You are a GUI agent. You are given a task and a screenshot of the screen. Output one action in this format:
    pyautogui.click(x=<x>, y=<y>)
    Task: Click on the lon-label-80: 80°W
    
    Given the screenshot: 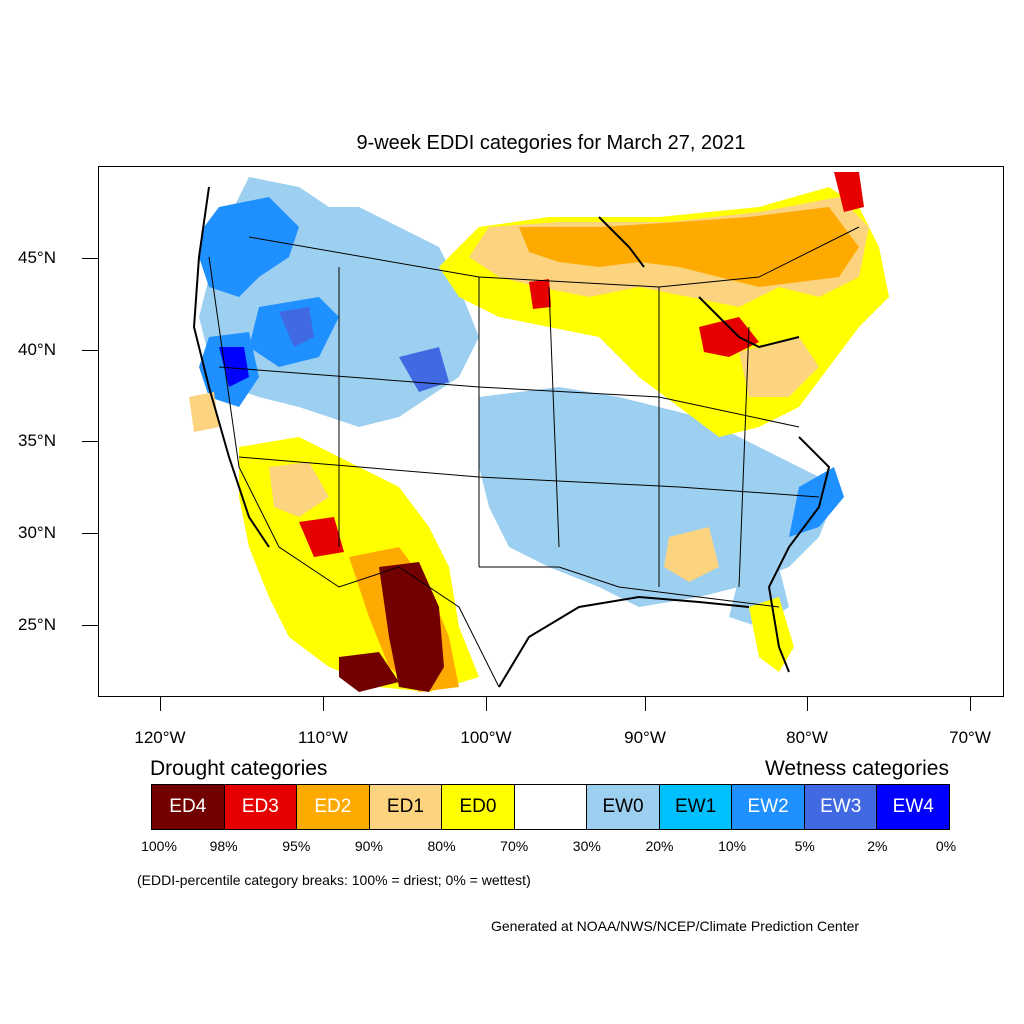 What is the action you would take?
    pyautogui.click(x=807, y=737)
    